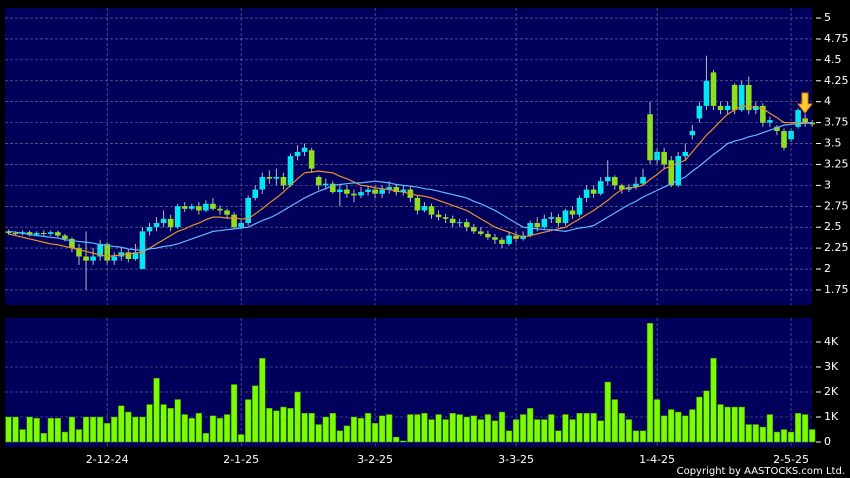  I want to click on y-tick-label: 3, so click(827, 184).